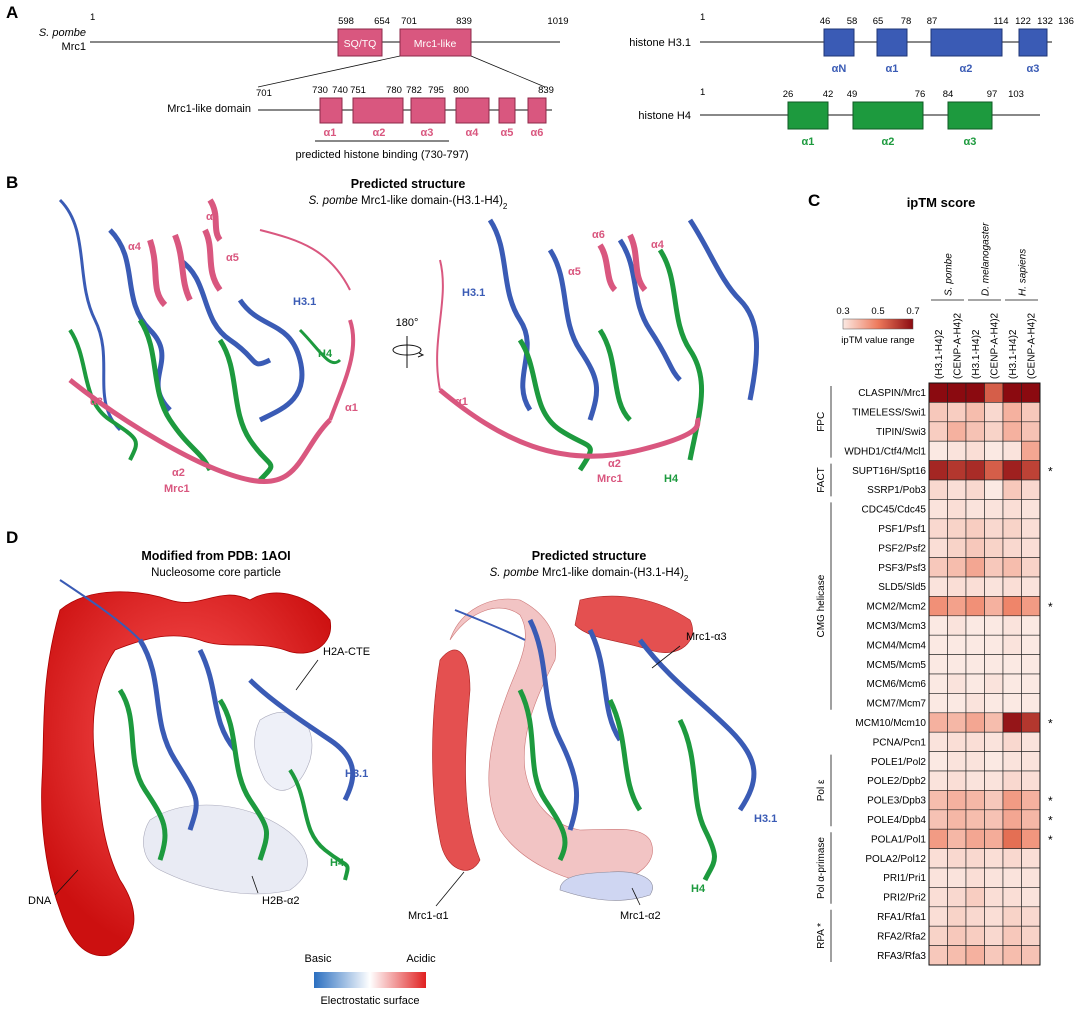 Image resolution: width=1080 pixels, height=1013 pixels. What do you see at coordinates (896, 820) in the screenshot?
I see `heatmap-row-label: POLE4/Dpb4` at bounding box center [896, 820].